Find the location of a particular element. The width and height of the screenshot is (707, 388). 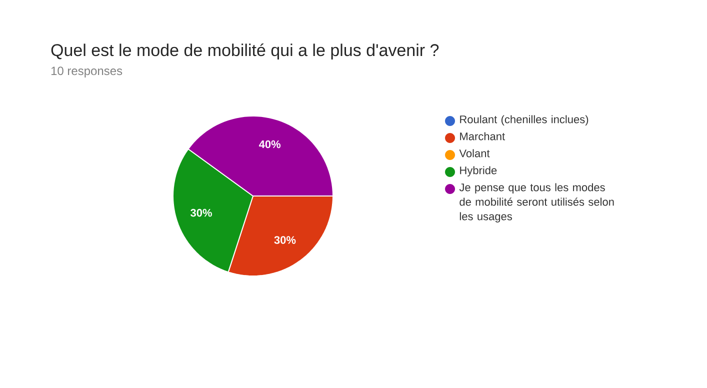

legend-label: Roulant (chenilles inclues) is located at coordinates (524, 120).